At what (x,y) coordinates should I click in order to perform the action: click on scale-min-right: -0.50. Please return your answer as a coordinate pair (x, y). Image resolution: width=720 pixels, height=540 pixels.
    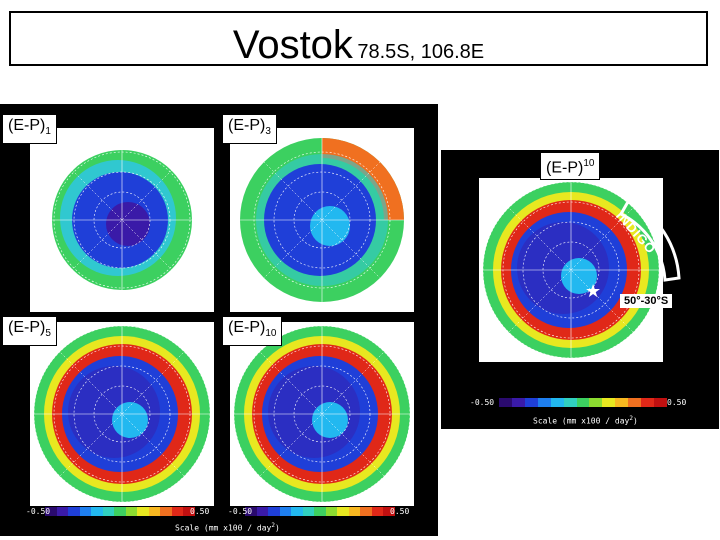
    Looking at the image, I should click on (240, 511).